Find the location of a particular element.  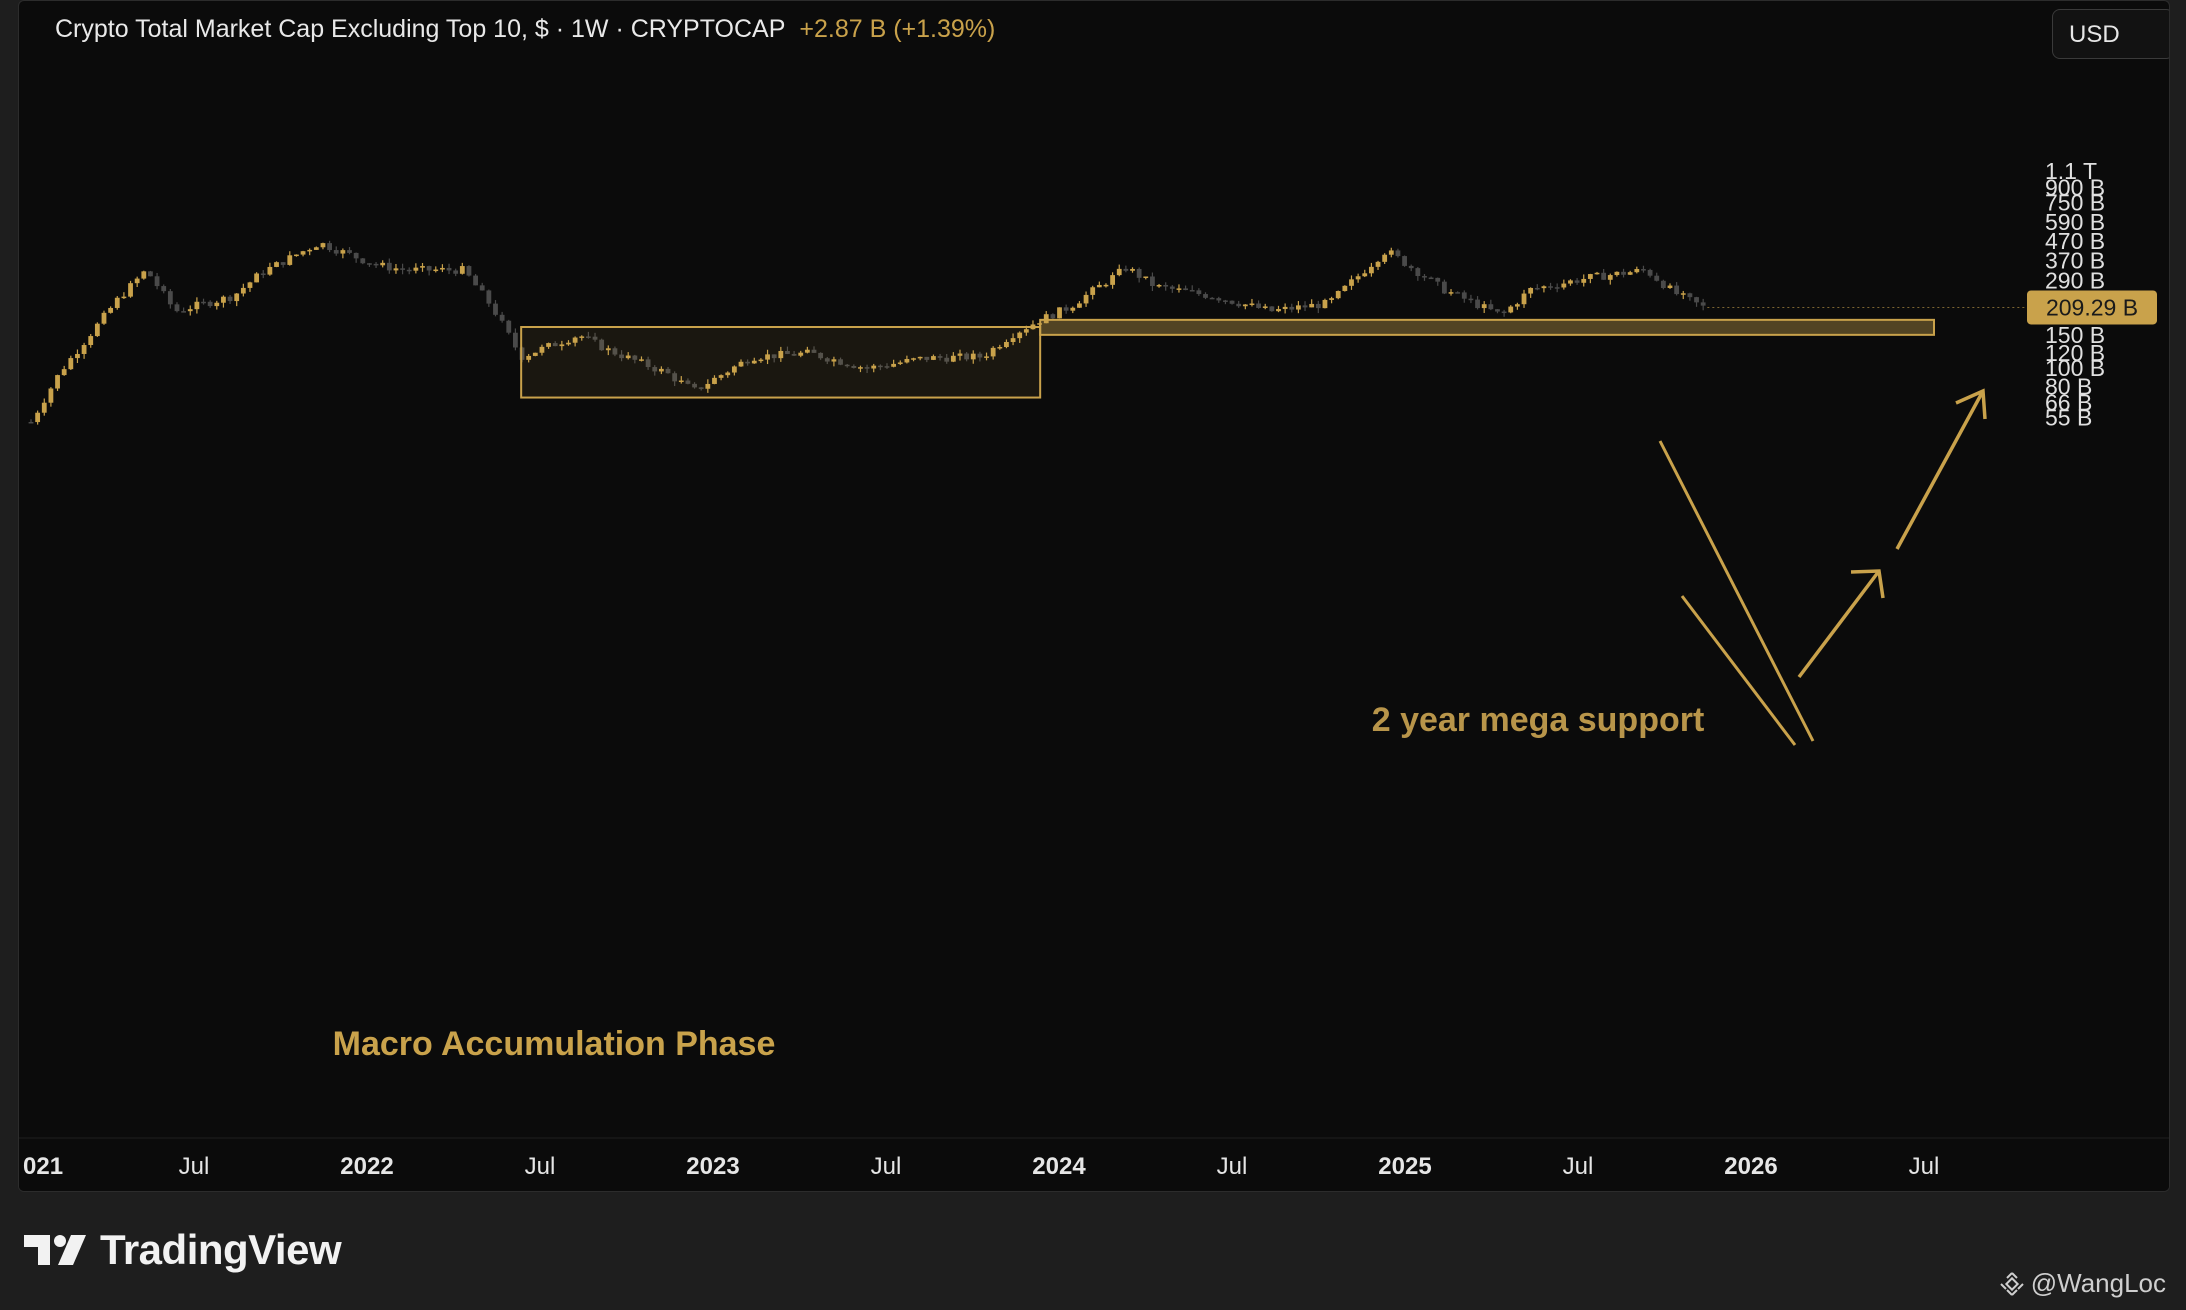

y-tick-label: 66 B is located at coordinates (2068, 402).